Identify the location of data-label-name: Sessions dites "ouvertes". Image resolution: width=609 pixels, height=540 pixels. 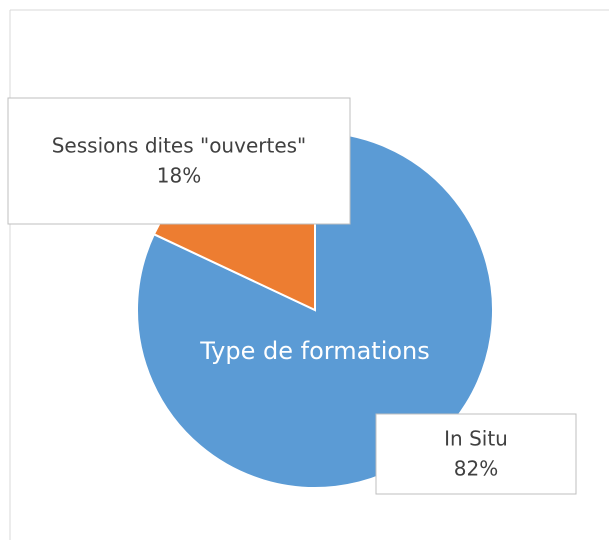
(179, 146).